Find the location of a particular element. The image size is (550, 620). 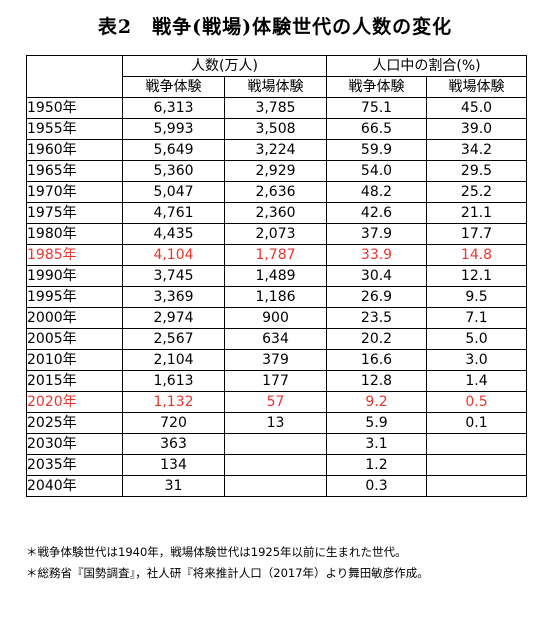

table-row: 1950年 6,313 3,785 75.1 45.0 is located at coordinates (277, 108).